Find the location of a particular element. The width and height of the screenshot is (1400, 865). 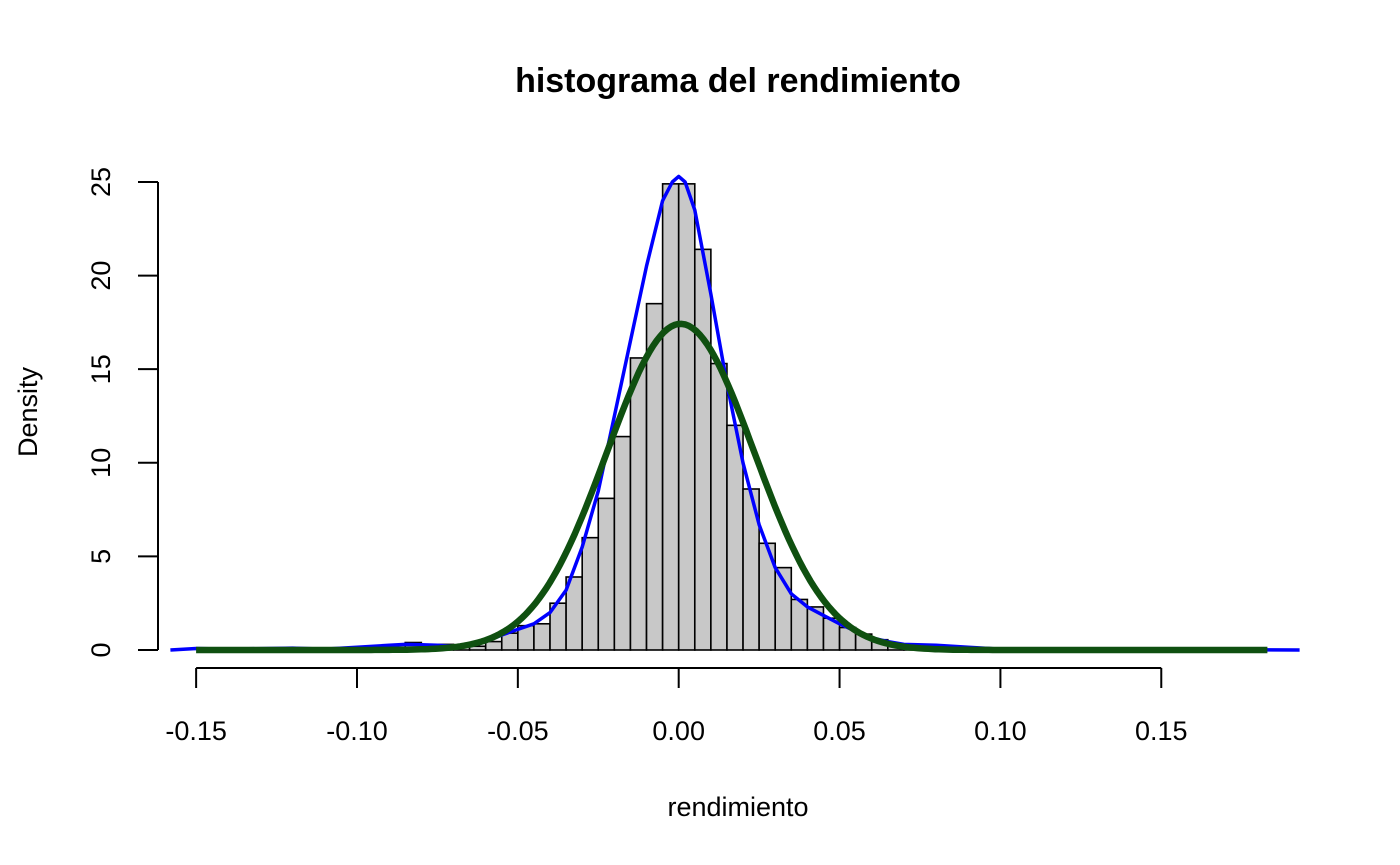

y-tick-label: 0 is located at coordinates (101, 649).